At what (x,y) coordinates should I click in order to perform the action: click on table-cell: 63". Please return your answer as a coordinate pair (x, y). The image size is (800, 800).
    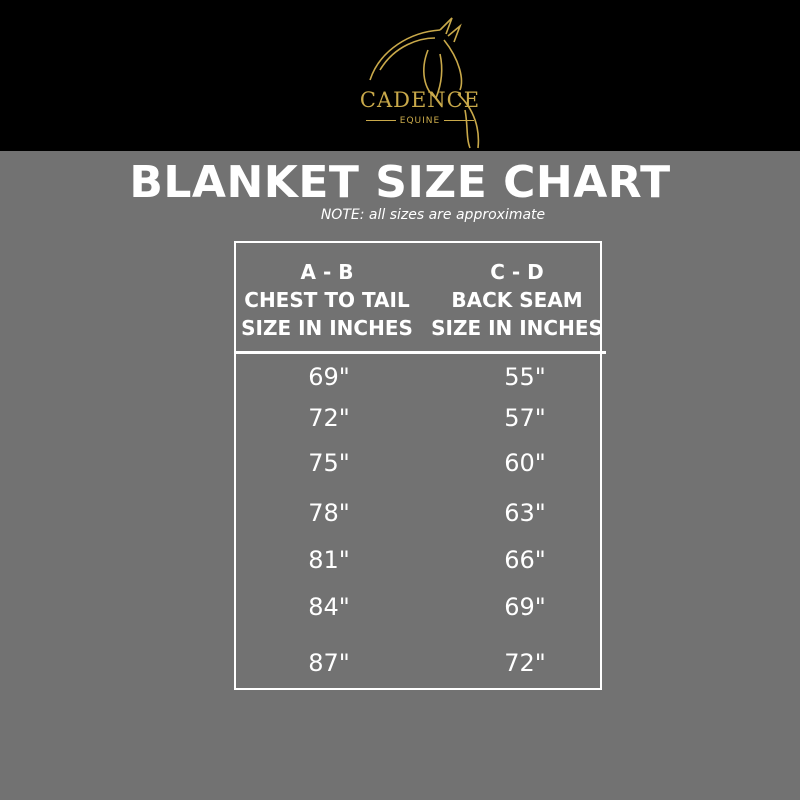
    Looking at the image, I should click on (525, 513).